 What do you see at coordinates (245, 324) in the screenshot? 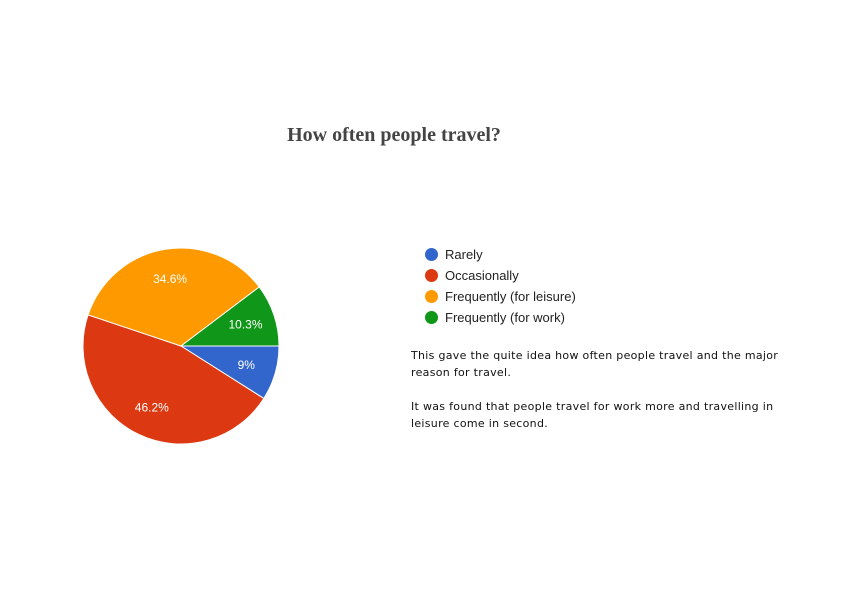
I see `pie-label-frequently-work: 10.3%` at bounding box center [245, 324].